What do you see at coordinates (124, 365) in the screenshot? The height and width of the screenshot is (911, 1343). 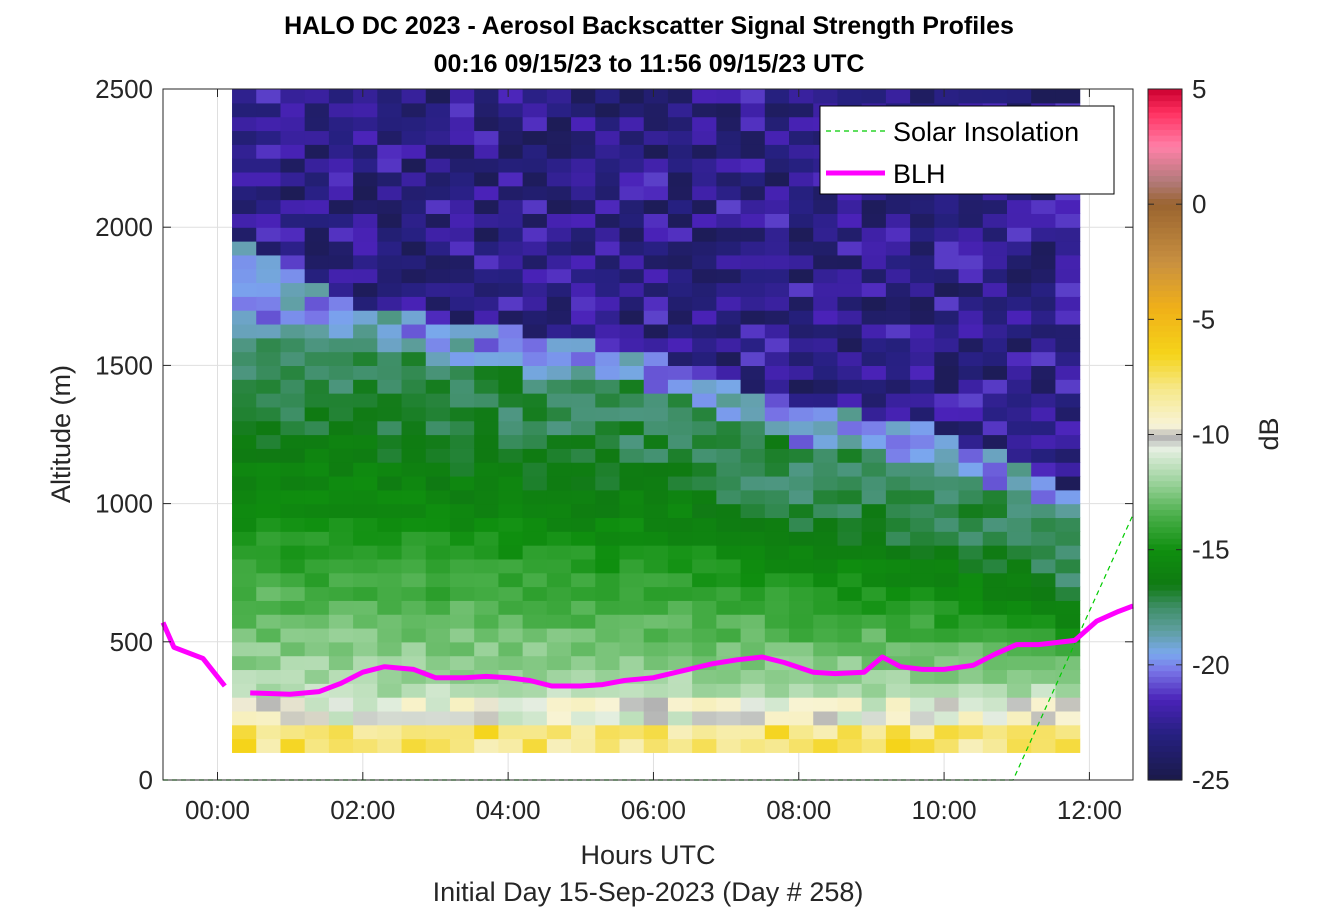 I see `y-tick-label: 1500` at bounding box center [124, 365].